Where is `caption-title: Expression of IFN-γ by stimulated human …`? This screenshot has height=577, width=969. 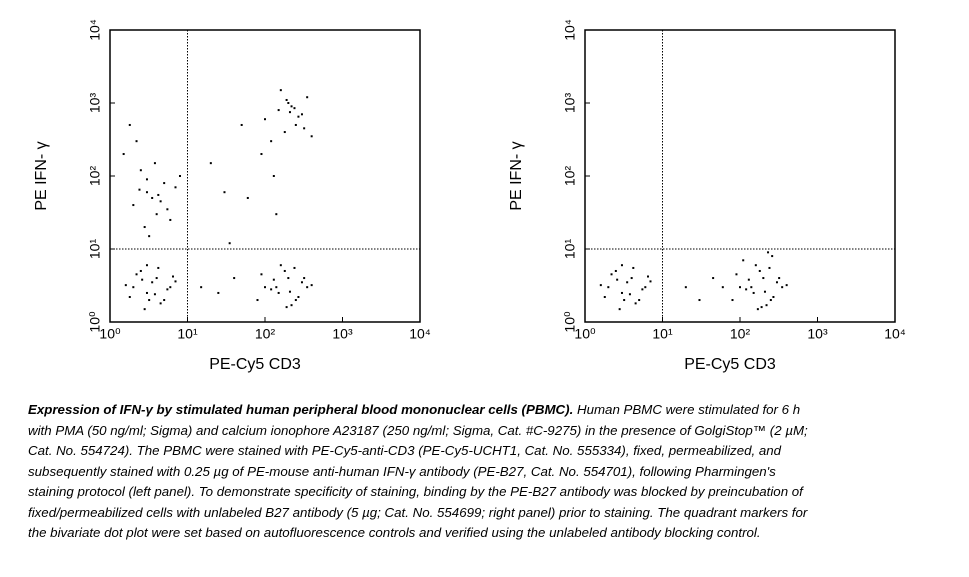 caption-title: Expression of IFN-γ by stimulated human … is located at coordinates (301, 409).